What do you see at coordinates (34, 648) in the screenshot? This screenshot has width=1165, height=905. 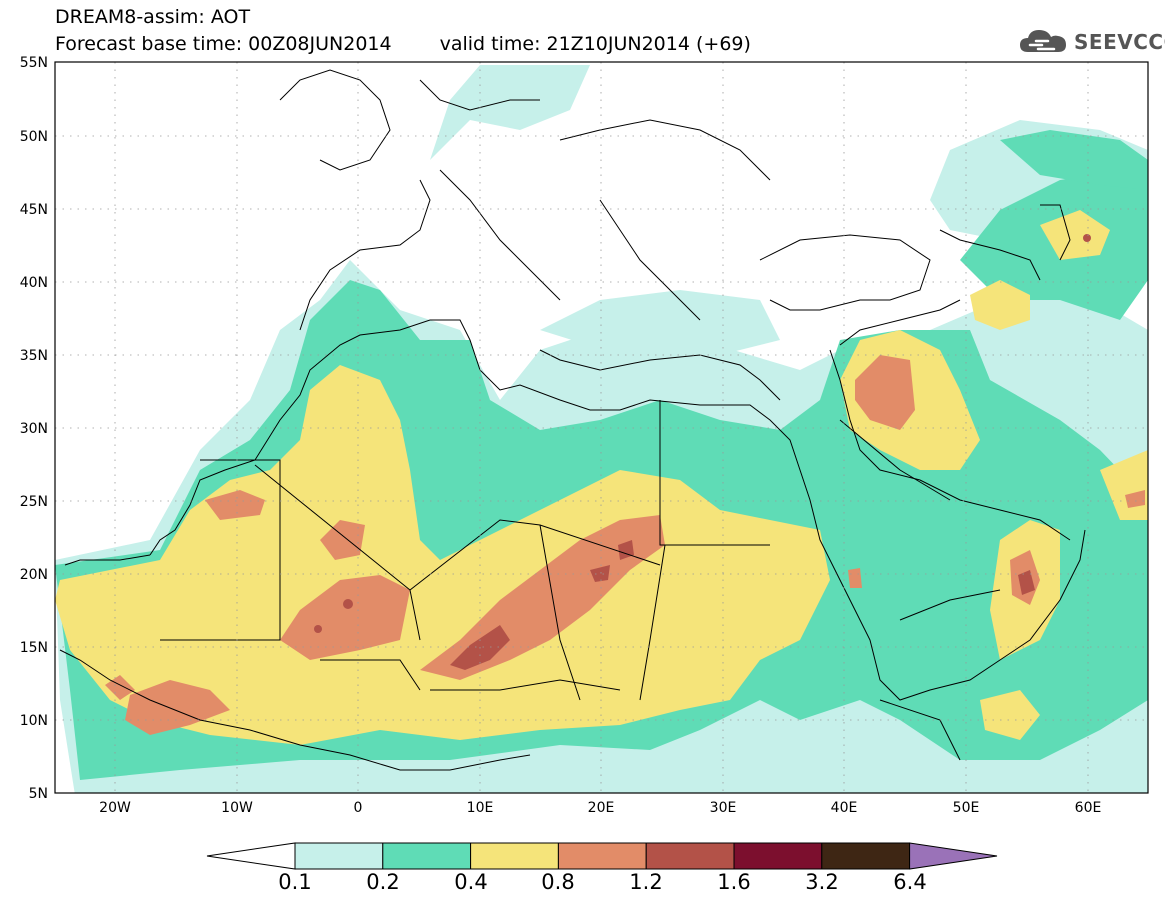 I see `lat-tick-label: 15N` at bounding box center [34, 648].